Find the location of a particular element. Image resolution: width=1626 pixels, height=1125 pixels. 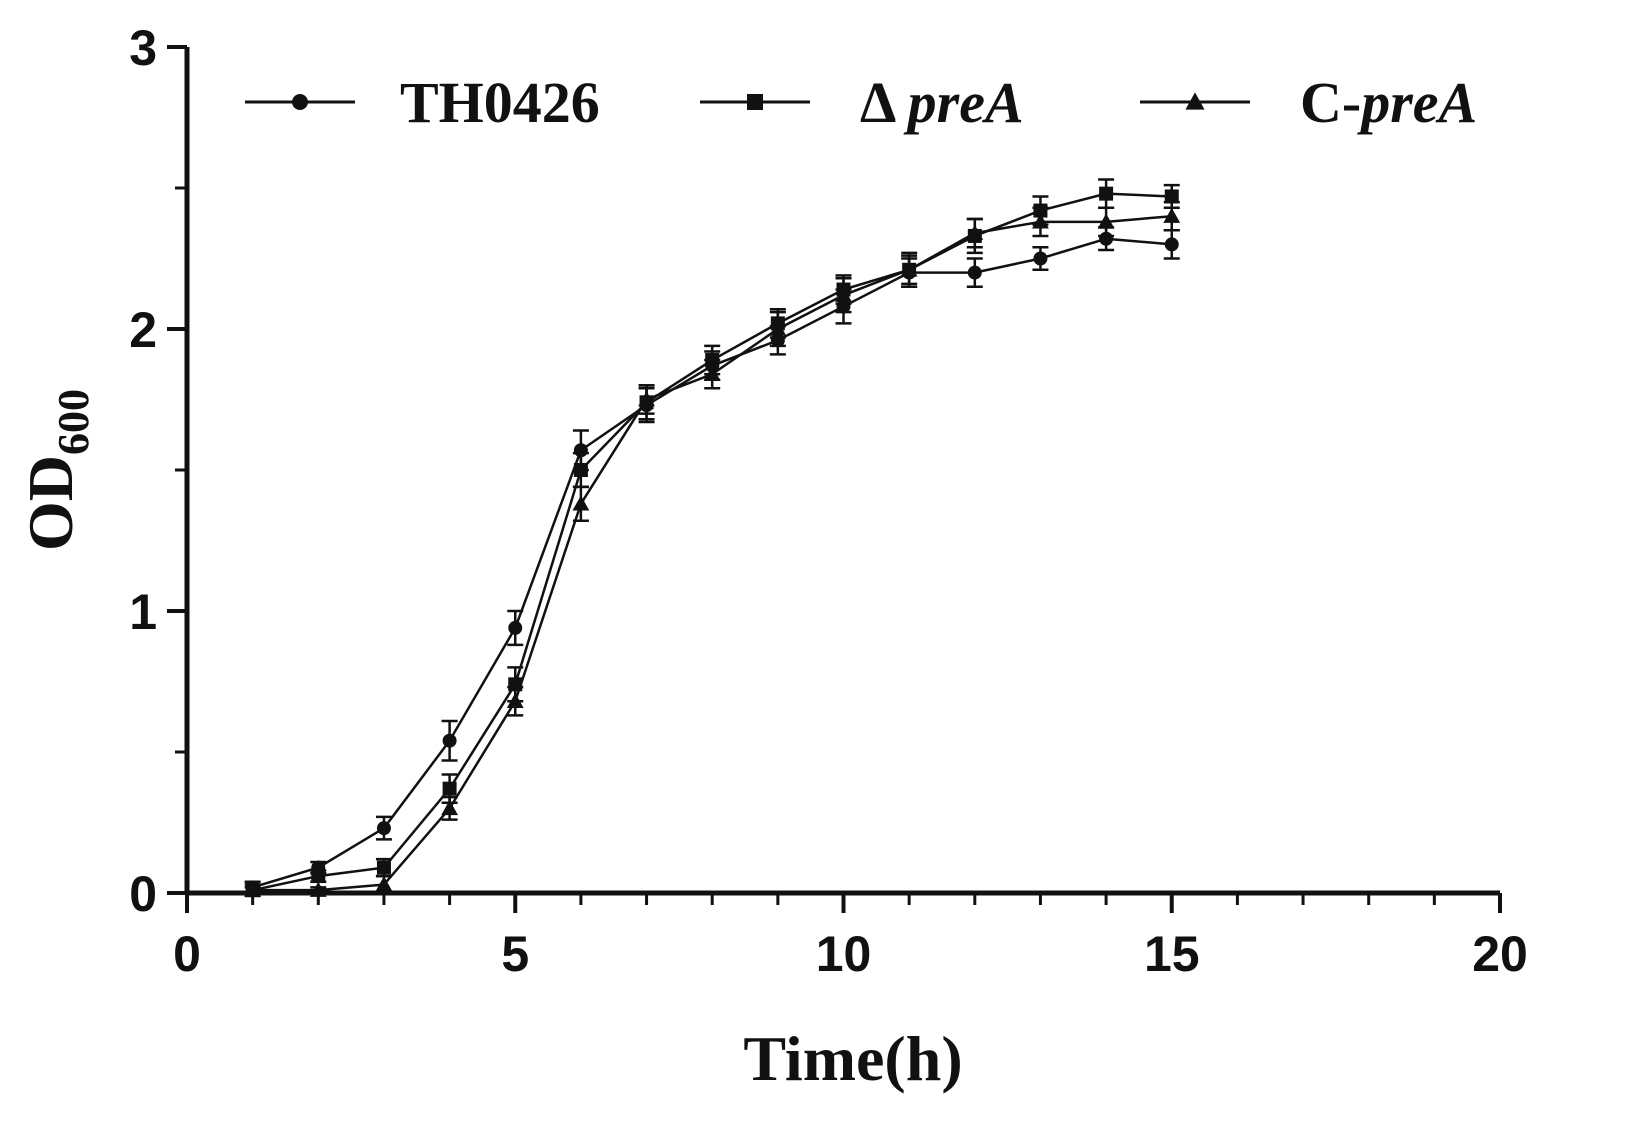

x-tick-label: 0 is located at coordinates (187, 954).